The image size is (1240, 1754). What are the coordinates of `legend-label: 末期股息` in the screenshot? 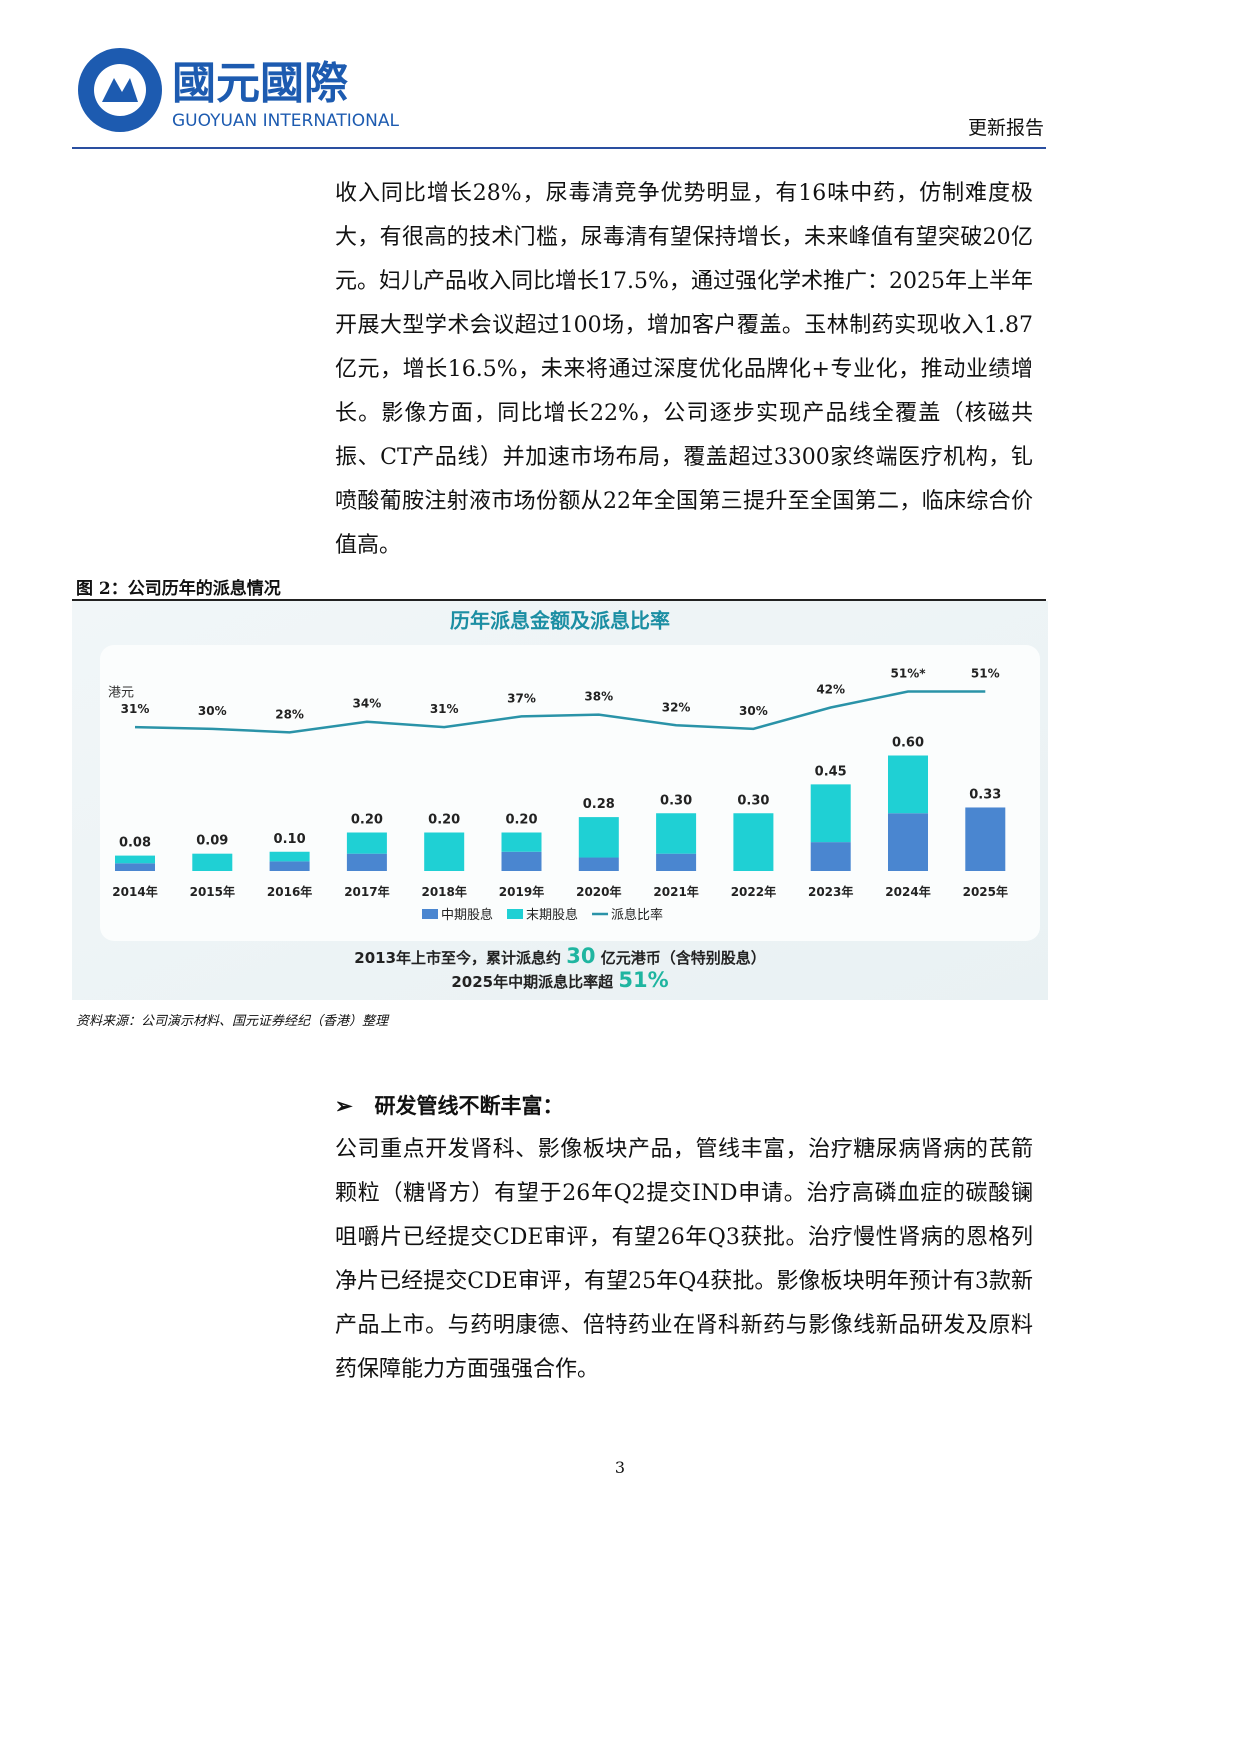 It's located at (552, 915).